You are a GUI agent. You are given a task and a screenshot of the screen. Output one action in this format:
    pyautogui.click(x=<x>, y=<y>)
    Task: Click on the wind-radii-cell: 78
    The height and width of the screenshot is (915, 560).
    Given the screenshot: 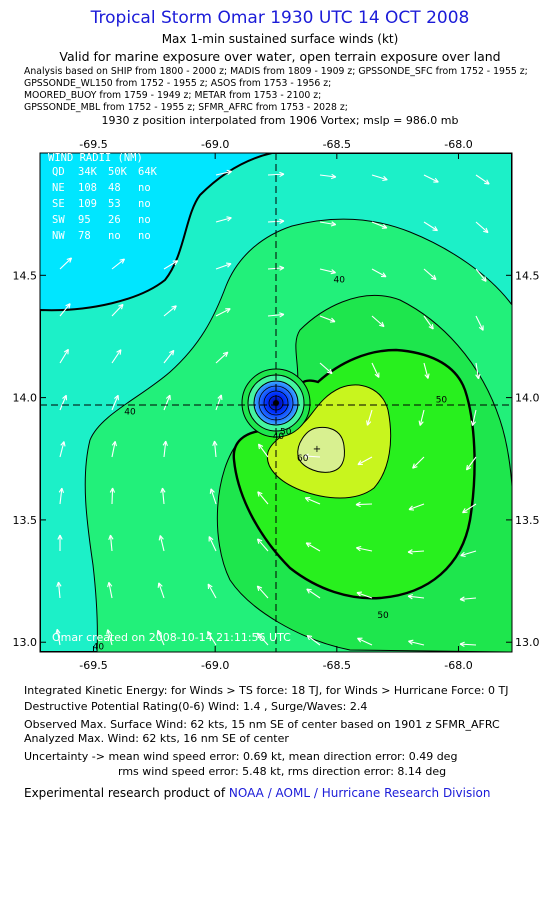 What is the action you would take?
    pyautogui.click(x=84, y=236)
    